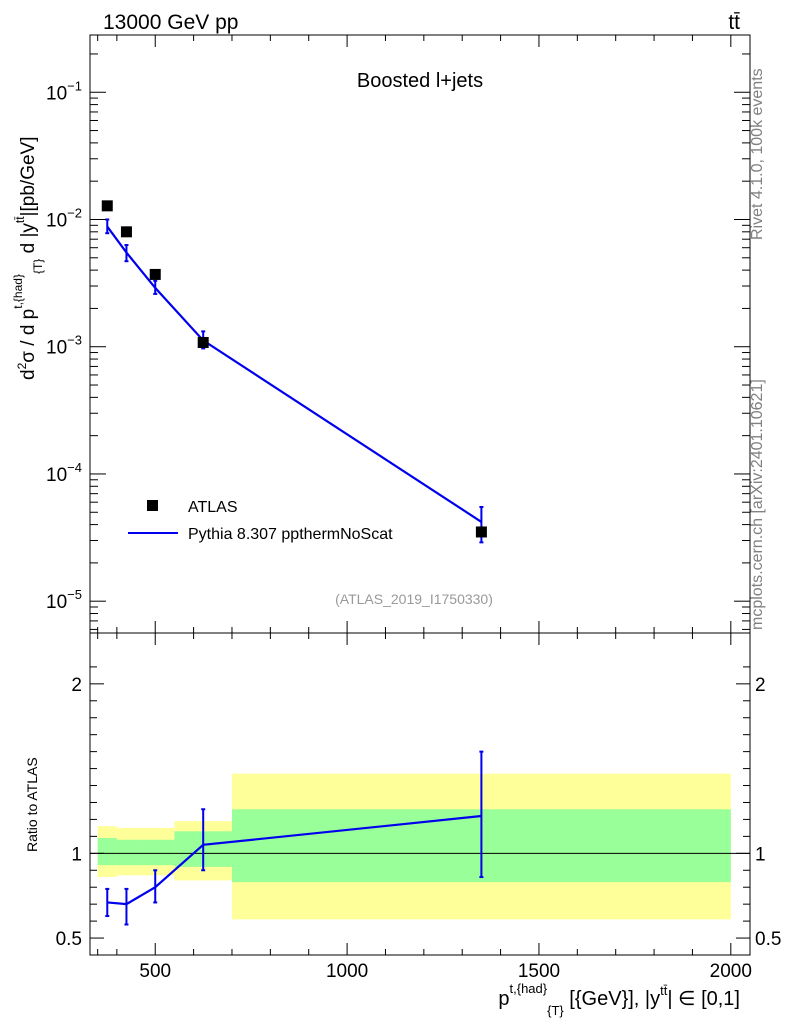 This screenshot has width=786, height=1024. I want to click on ratio-y-tick-label-right: 2, so click(760, 685).